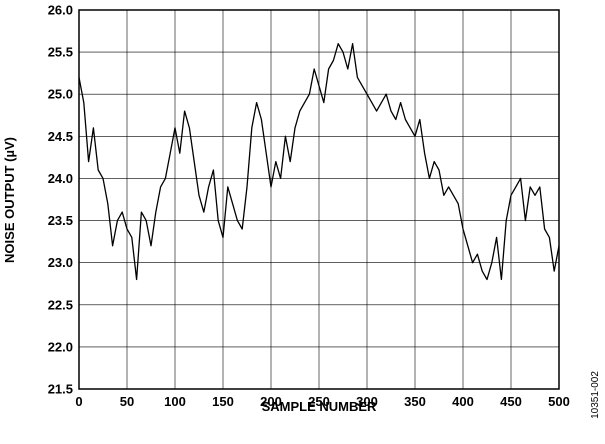 Image resolution: width=605 pixels, height=444 pixels. I want to click on x-tick-label: 500, so click(559, 401).